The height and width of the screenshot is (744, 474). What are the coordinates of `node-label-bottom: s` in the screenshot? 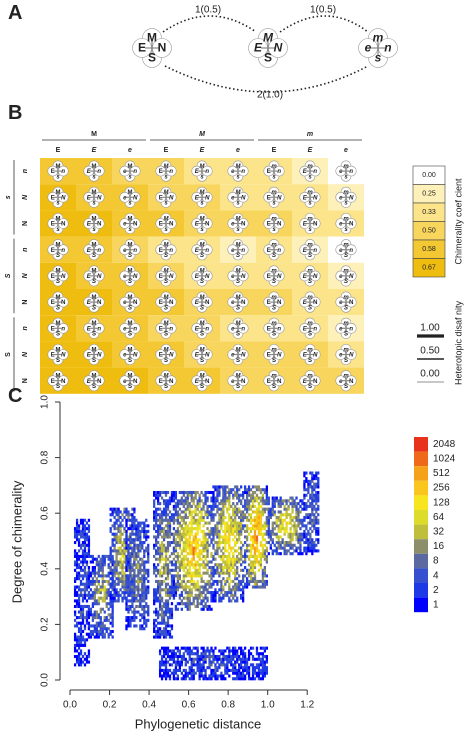 It's located at (130, 204).